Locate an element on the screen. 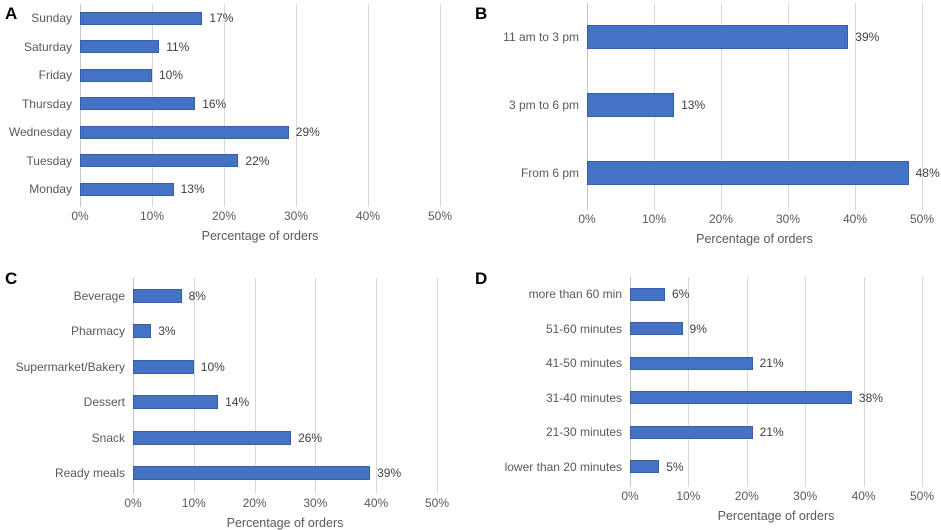  panel-letter-d: D is located at coordinates (481, 278).